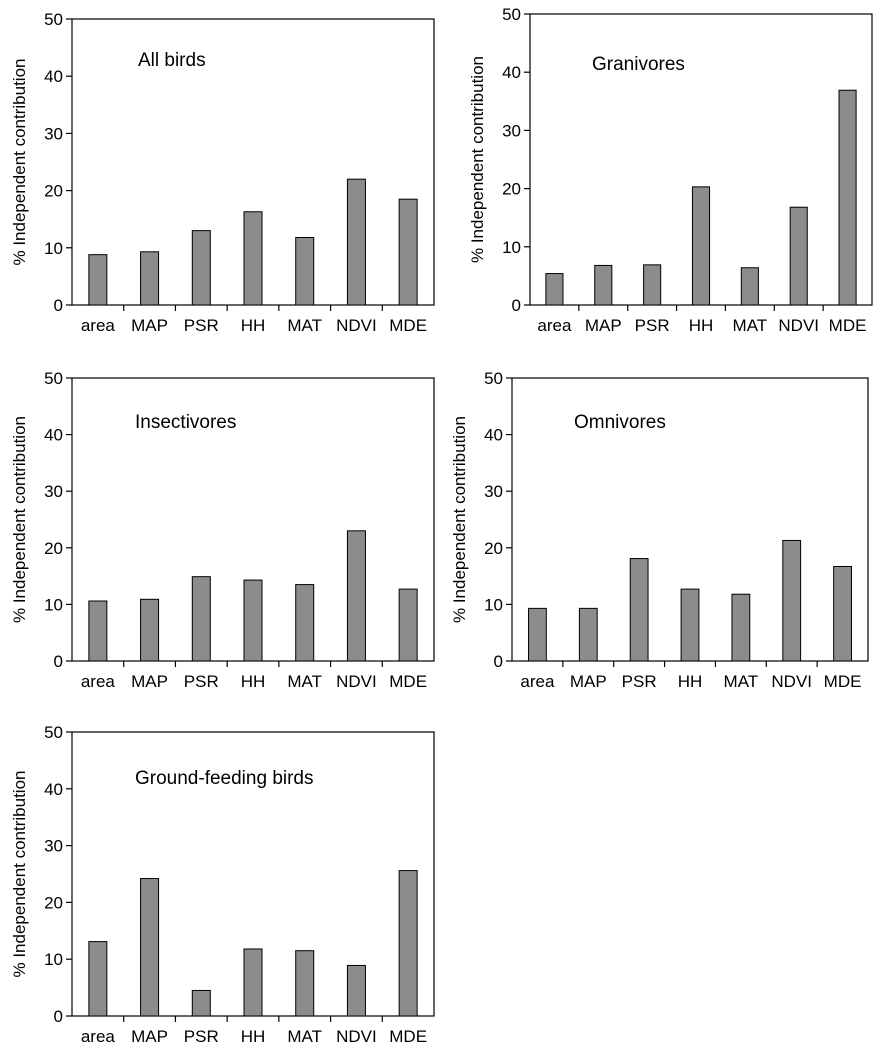 This screenshot has width=889, height=1052. Describe the element at coordinates (620, 422) in the screenshot. I see `panel-title: Omnivores` at that location.